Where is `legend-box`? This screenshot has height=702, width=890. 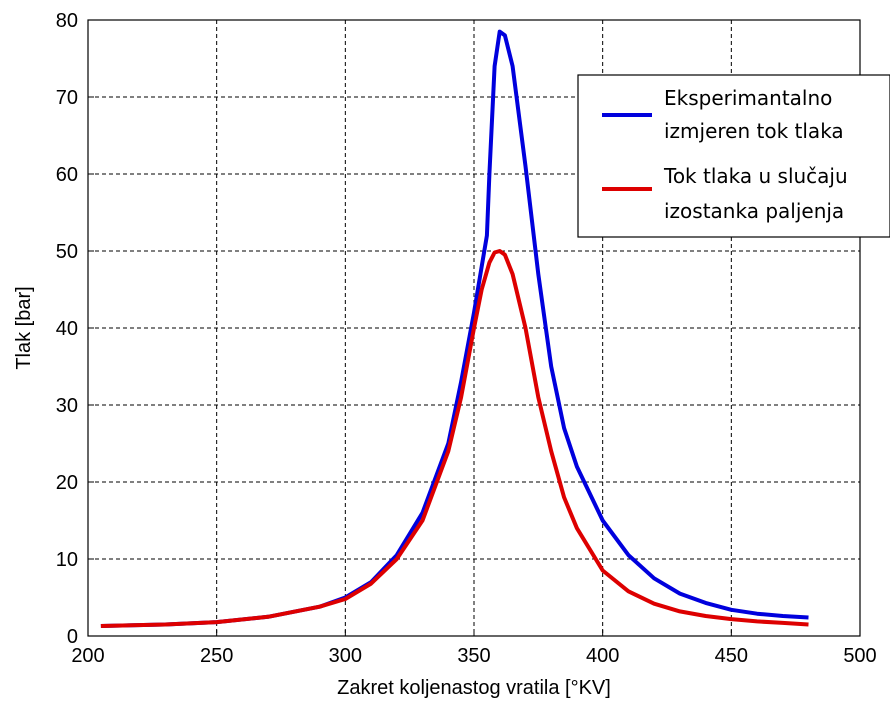
legend-box is located at coordinates (733, 156).